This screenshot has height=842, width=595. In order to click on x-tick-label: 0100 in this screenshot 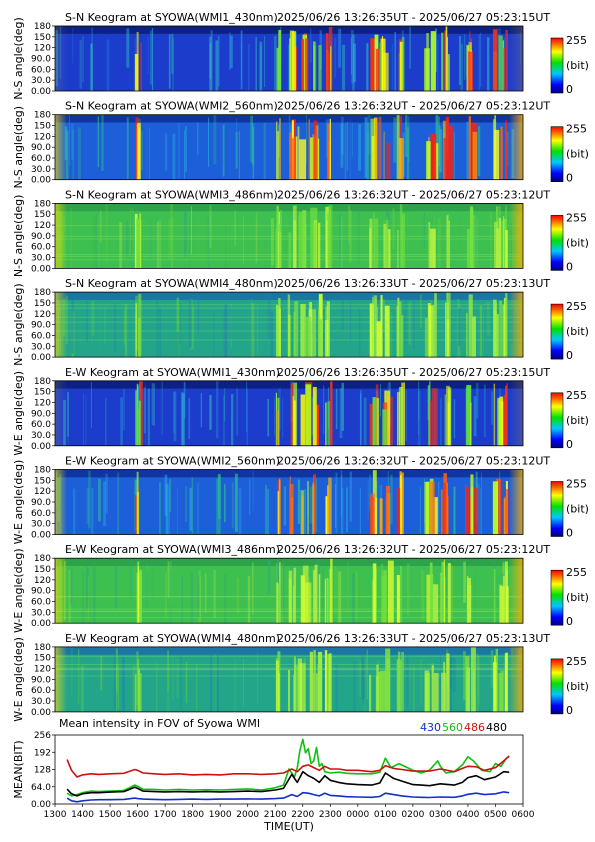, I will do `click(385, 815)`.